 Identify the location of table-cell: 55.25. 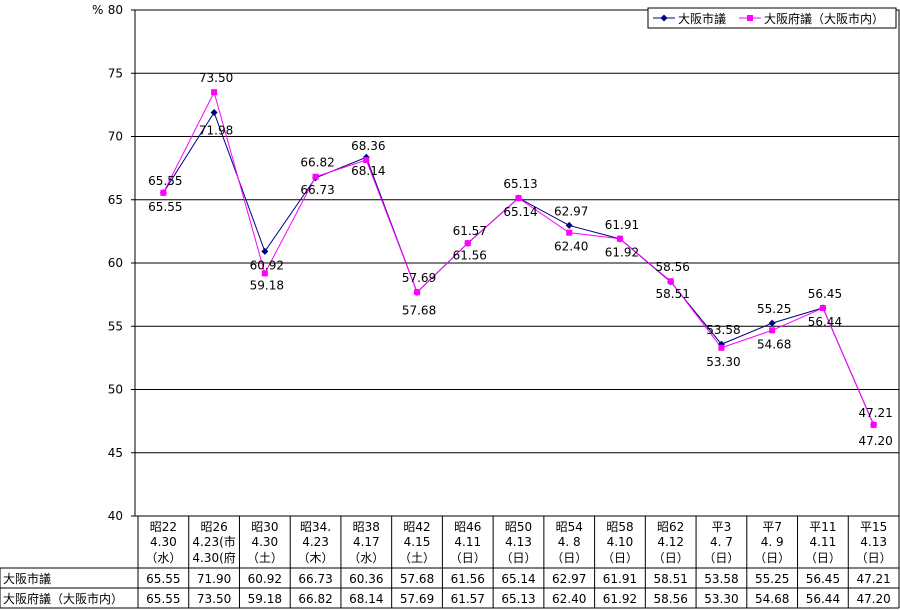
(772, 579).